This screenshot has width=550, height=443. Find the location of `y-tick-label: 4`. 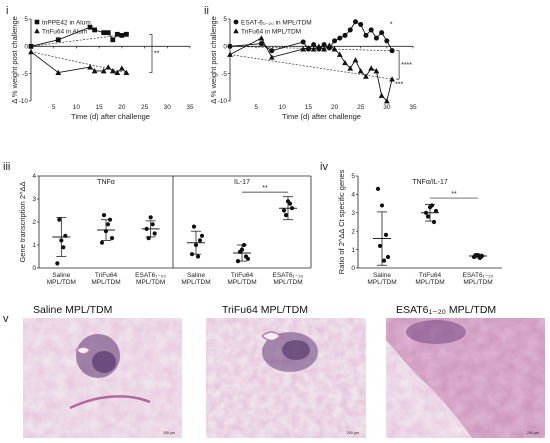

y-tick-label: 4 is located at coordinates (34, 176).